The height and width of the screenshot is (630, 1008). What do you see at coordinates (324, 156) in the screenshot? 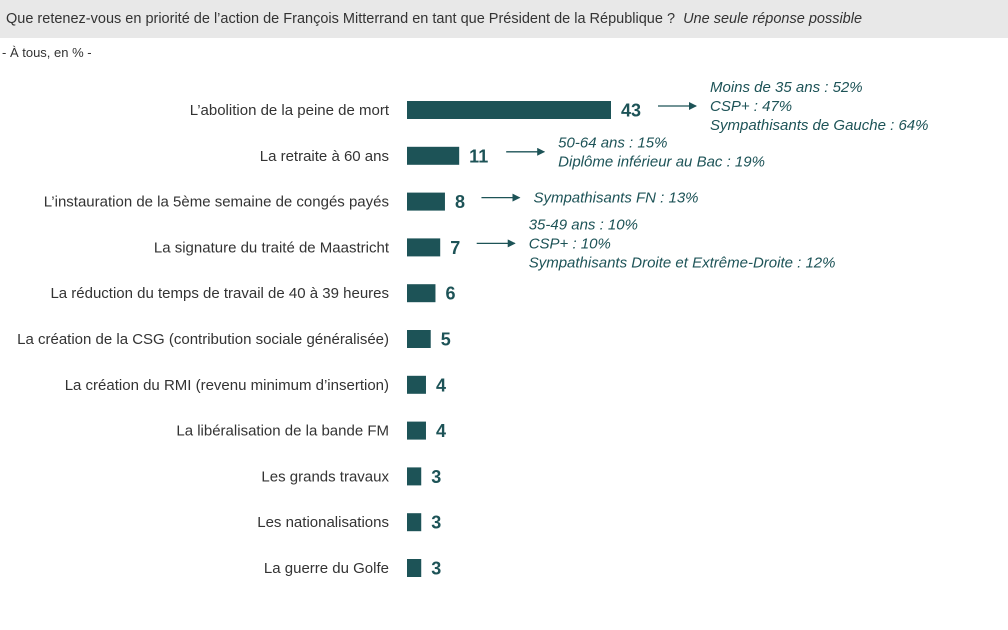
I see `category-label: La retraite à 60 ans` at bounding box center [324, 156].